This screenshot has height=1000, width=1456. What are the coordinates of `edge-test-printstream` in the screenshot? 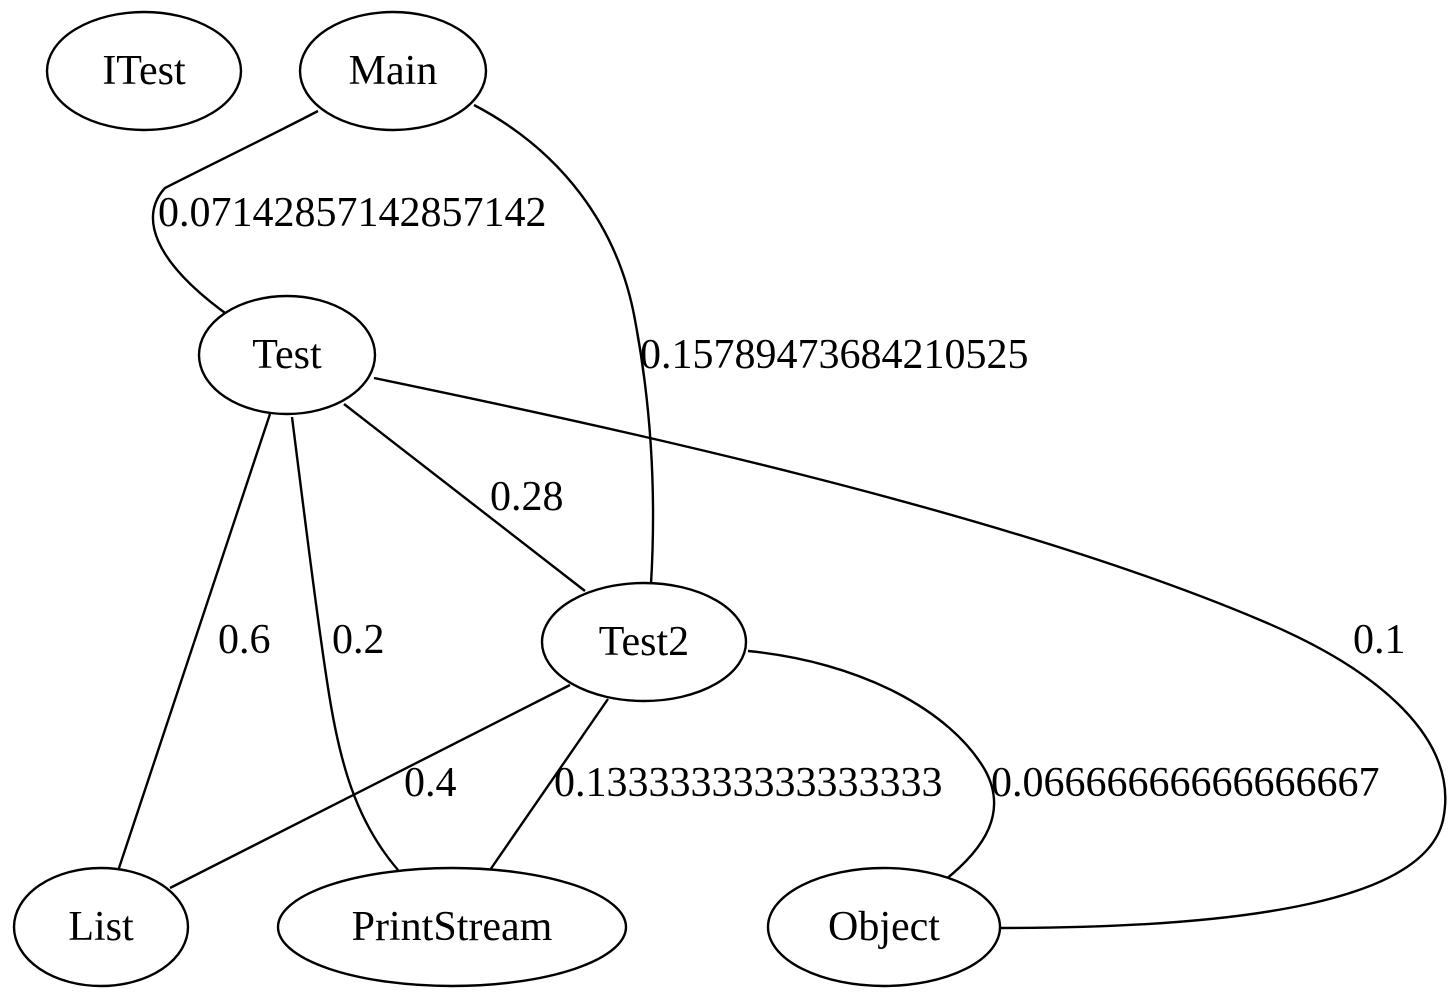 It's located at (344, 643).